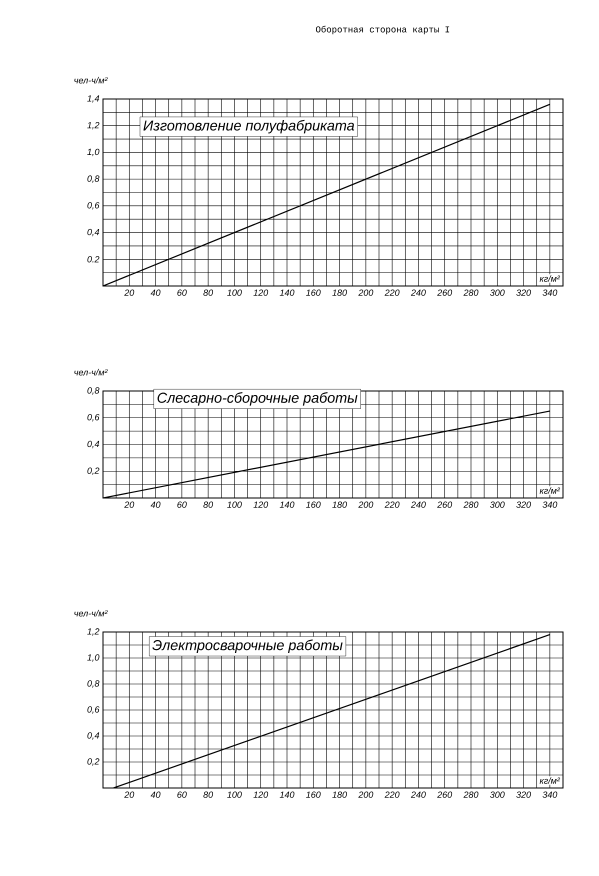  Describe the element at coordinates (93, 259) in the screenshot. I see `y-tick-label: 0.2` at that location.